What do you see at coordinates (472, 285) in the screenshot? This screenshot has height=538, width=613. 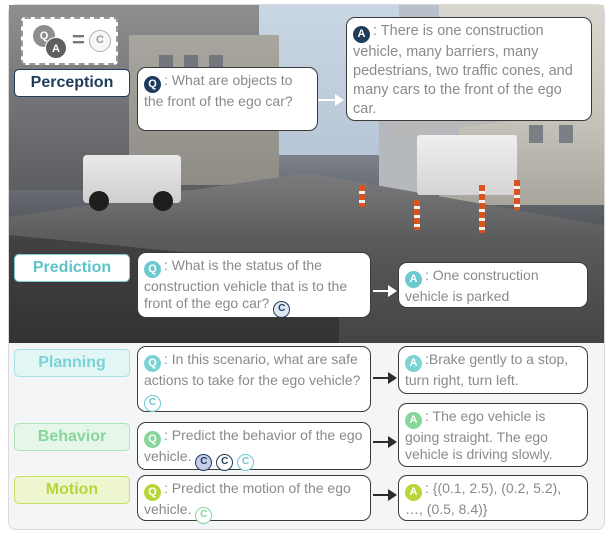 I see `prediction-answer-text: : One construction vehicle is parked` at bounding box center [472, 285].